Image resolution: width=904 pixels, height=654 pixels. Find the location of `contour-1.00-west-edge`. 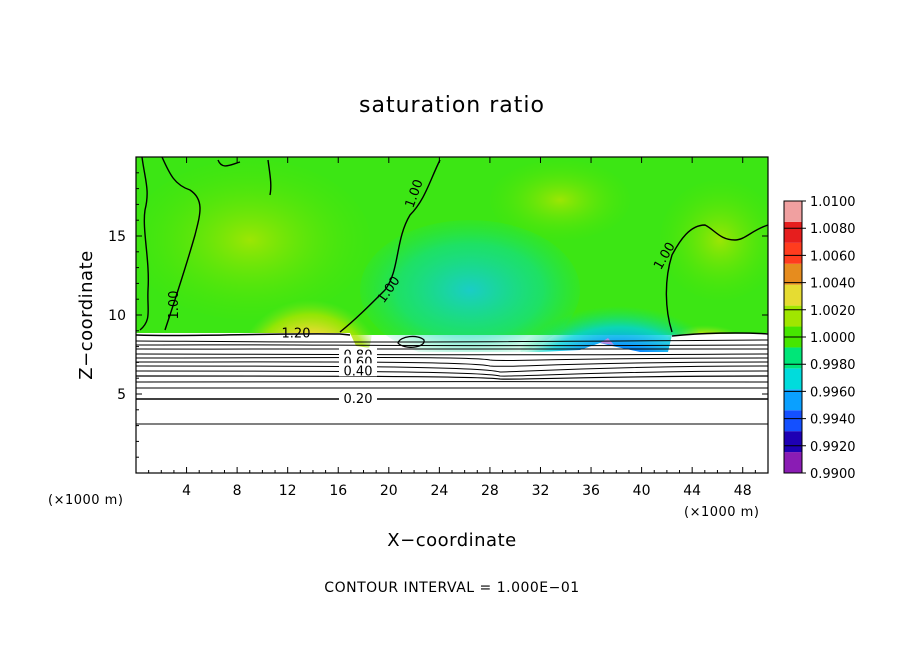

contour-1.00-west-edge is located at coordinates (144, 244).